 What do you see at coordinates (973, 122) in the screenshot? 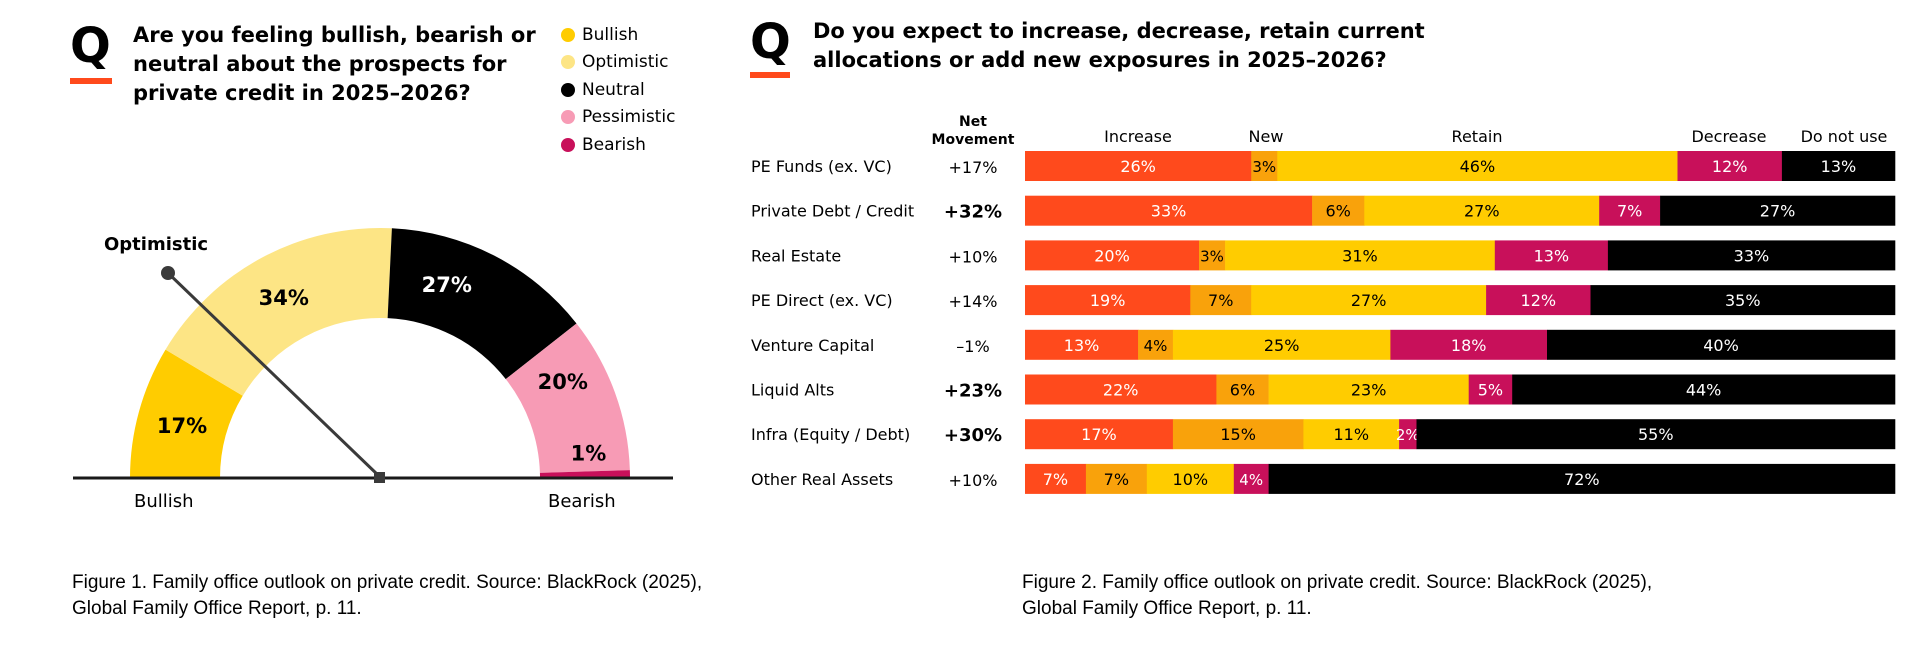
I see `net-movement-header: Net` at bounding box center [973, 122].